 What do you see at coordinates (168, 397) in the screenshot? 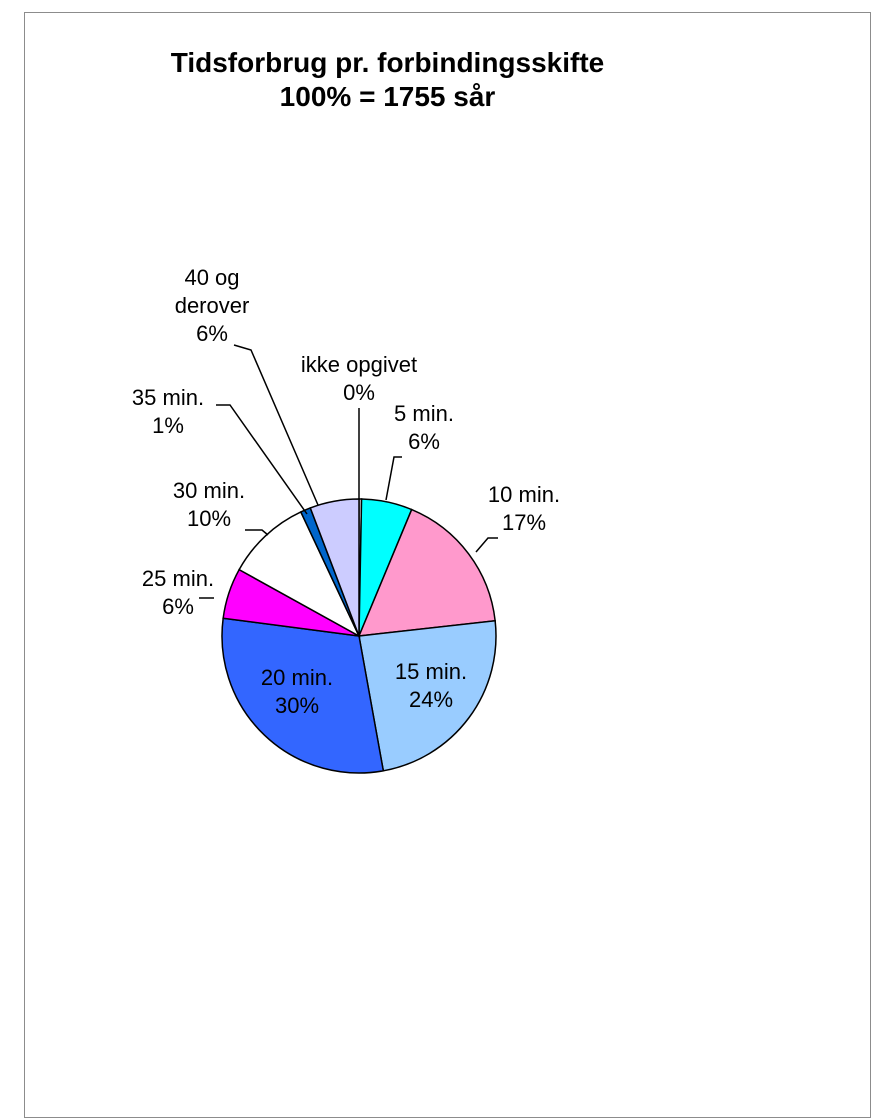
I see `slice-category-label: 35 min.` at bounding box center [168, 397].